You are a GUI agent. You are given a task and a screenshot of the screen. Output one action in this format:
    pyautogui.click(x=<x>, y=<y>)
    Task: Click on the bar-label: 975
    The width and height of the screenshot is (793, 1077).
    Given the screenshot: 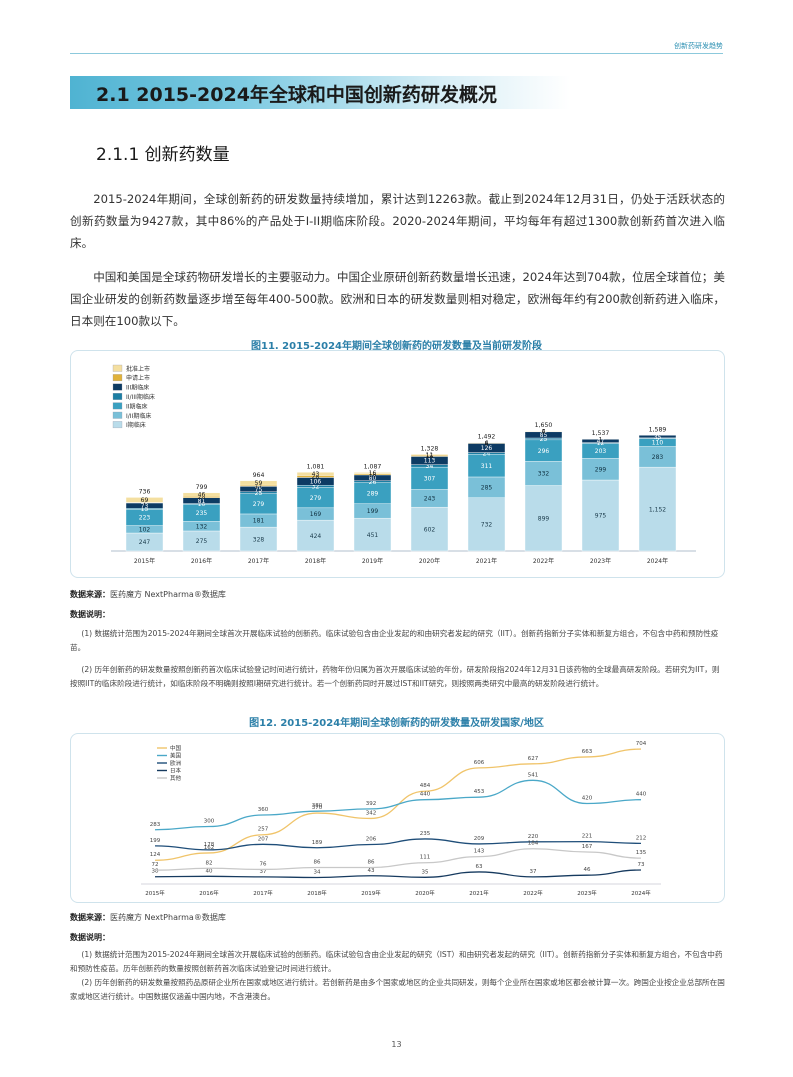 What is the action you would take?
    pyautogui.click(x=601, y=516)
    